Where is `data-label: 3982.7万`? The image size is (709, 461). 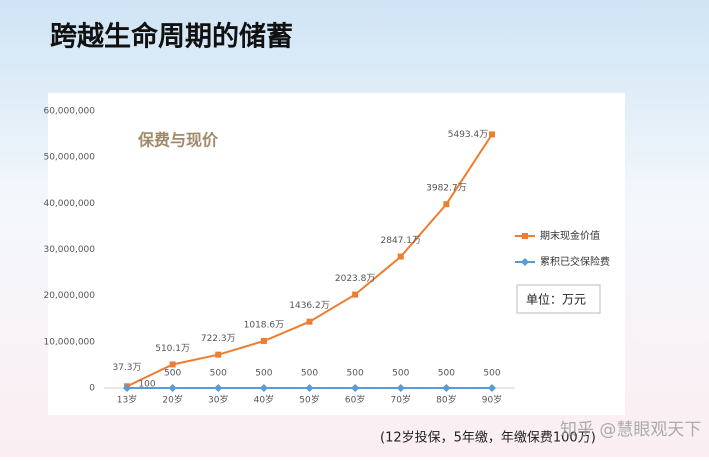 data-label: 3982.7万 is located at coordinates (446, 189).